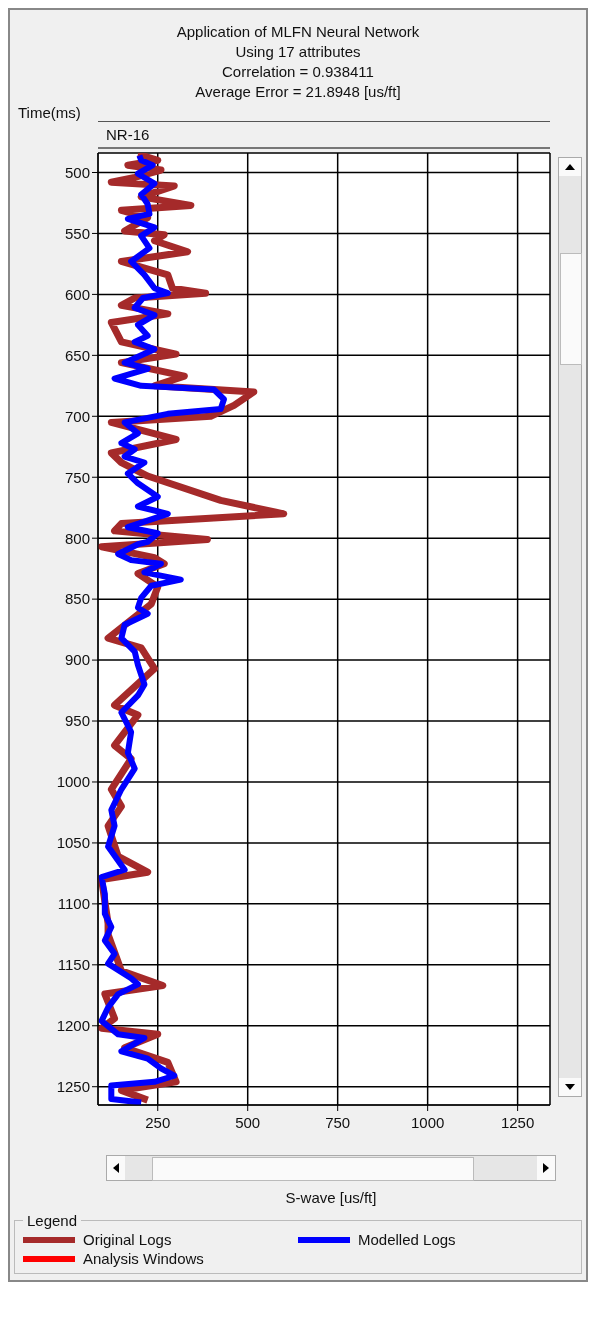  What do you see at coordinates (73, 904) in the screenshot?
I see `y-tick-label: 1100` at bounding box center [73, 904].